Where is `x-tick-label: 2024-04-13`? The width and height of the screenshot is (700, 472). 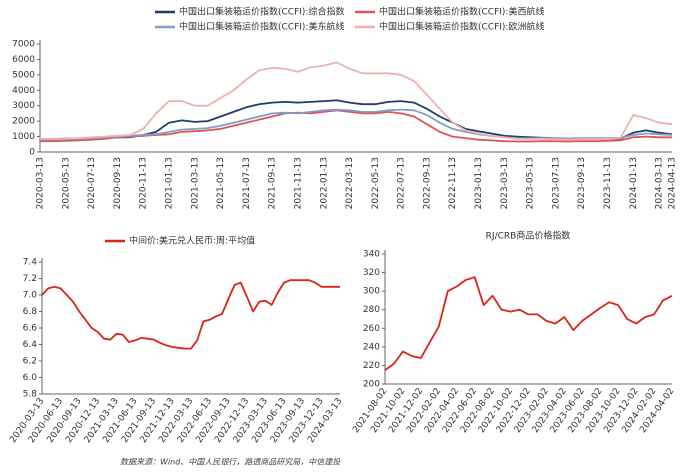 x-tick-label: 2024-04-13 is located at coordinates (673, 183).